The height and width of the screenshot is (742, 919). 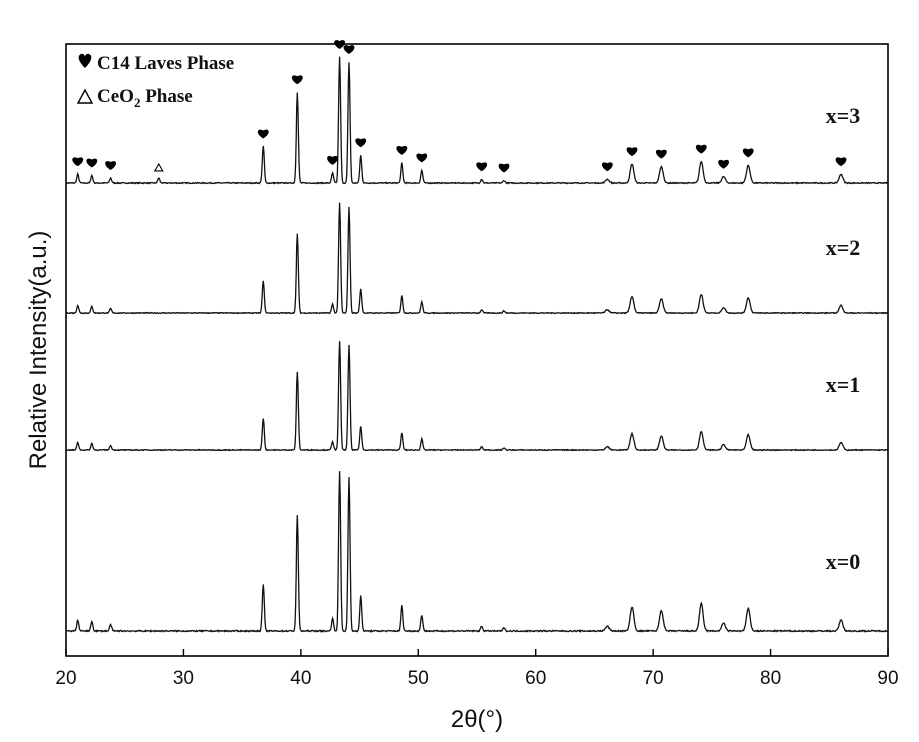 I want to click on legend: C14 Laves Phase CeO2 Phase, so click(x=156, y=81).